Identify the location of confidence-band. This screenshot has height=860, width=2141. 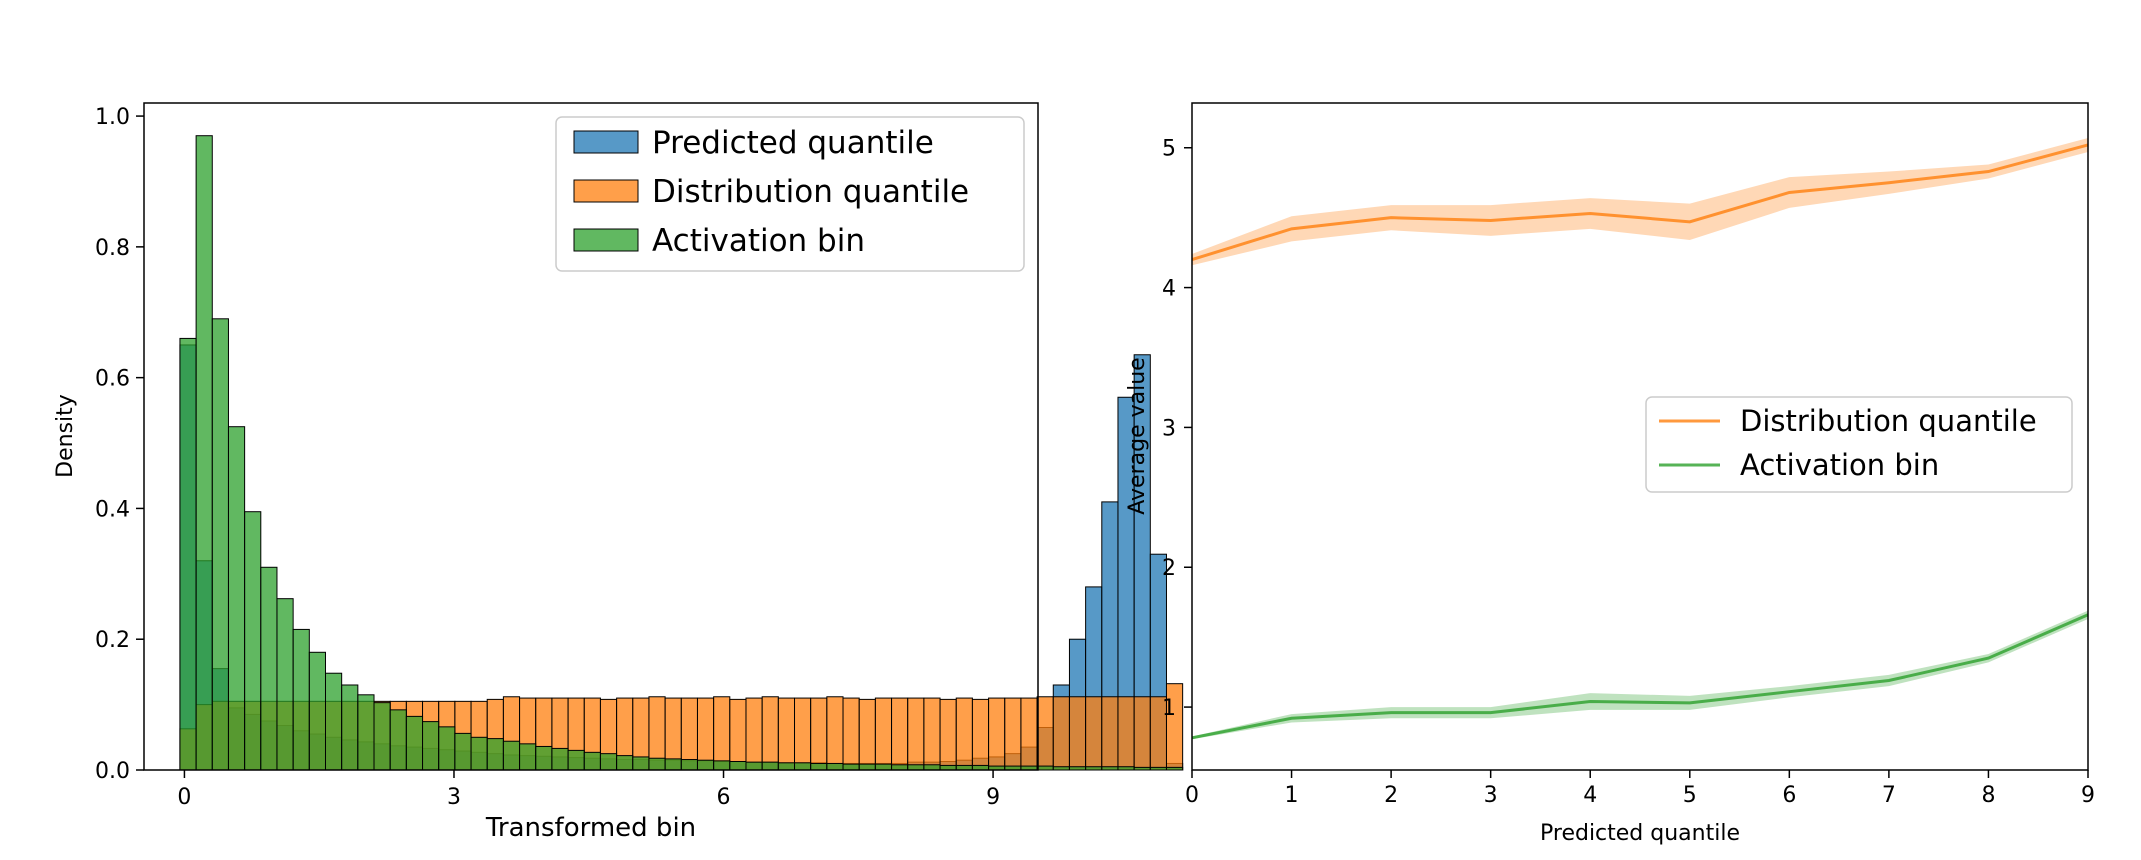
(1640, 201).